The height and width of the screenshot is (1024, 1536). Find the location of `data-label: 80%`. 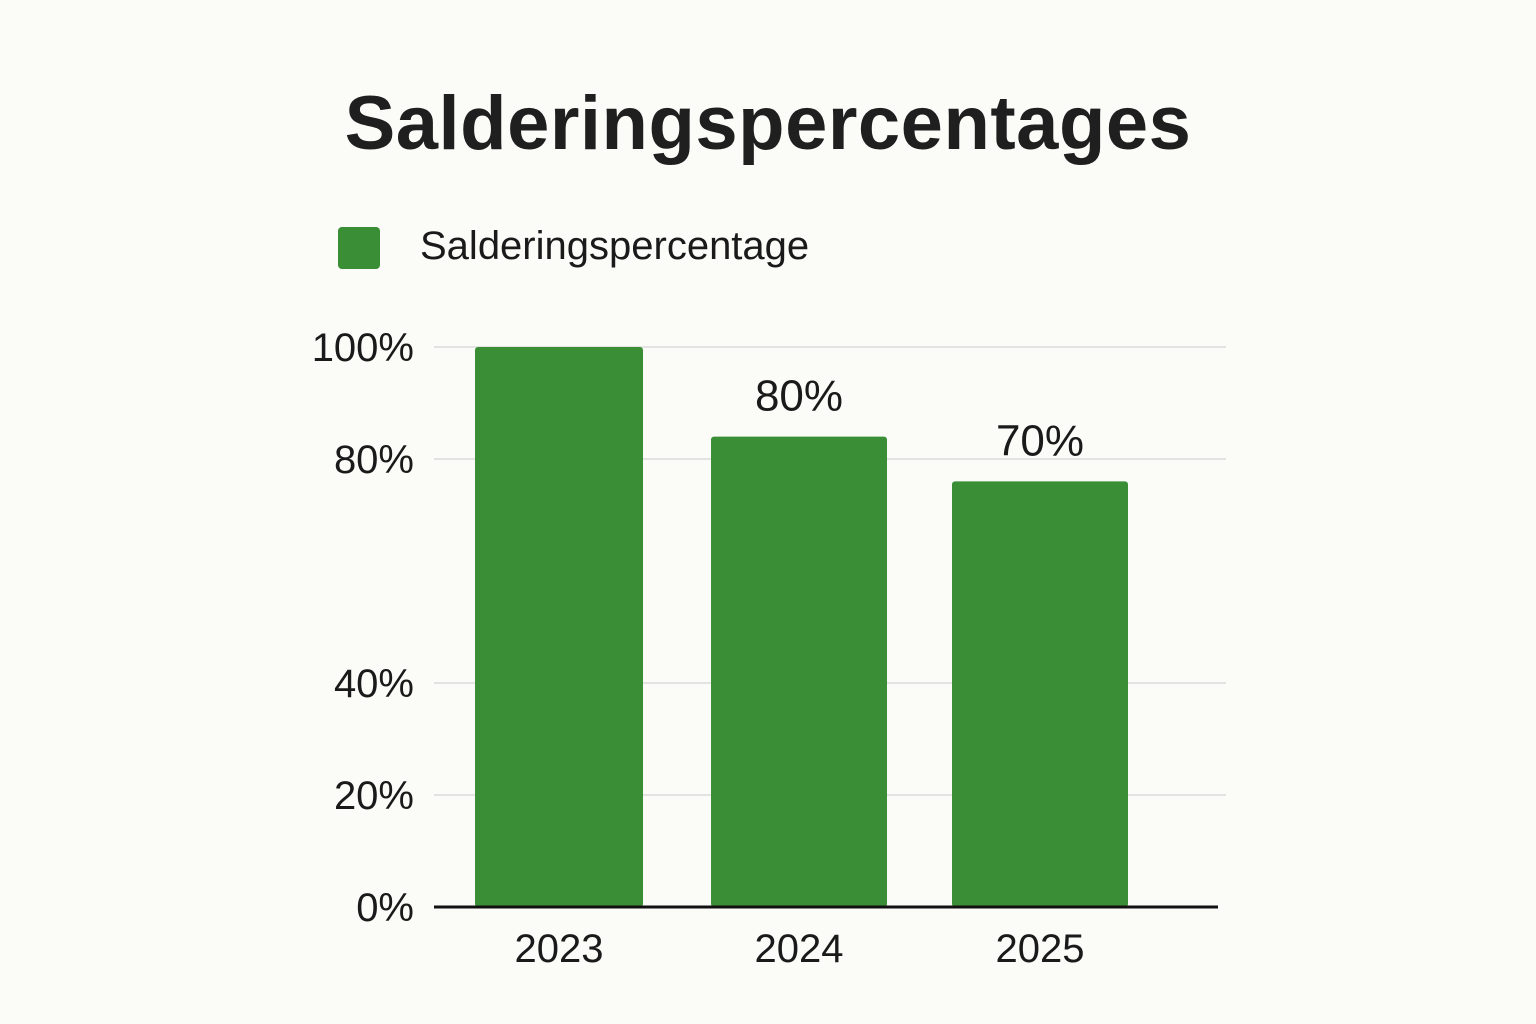

data-label: 80% is located at coordinates (799, 396).